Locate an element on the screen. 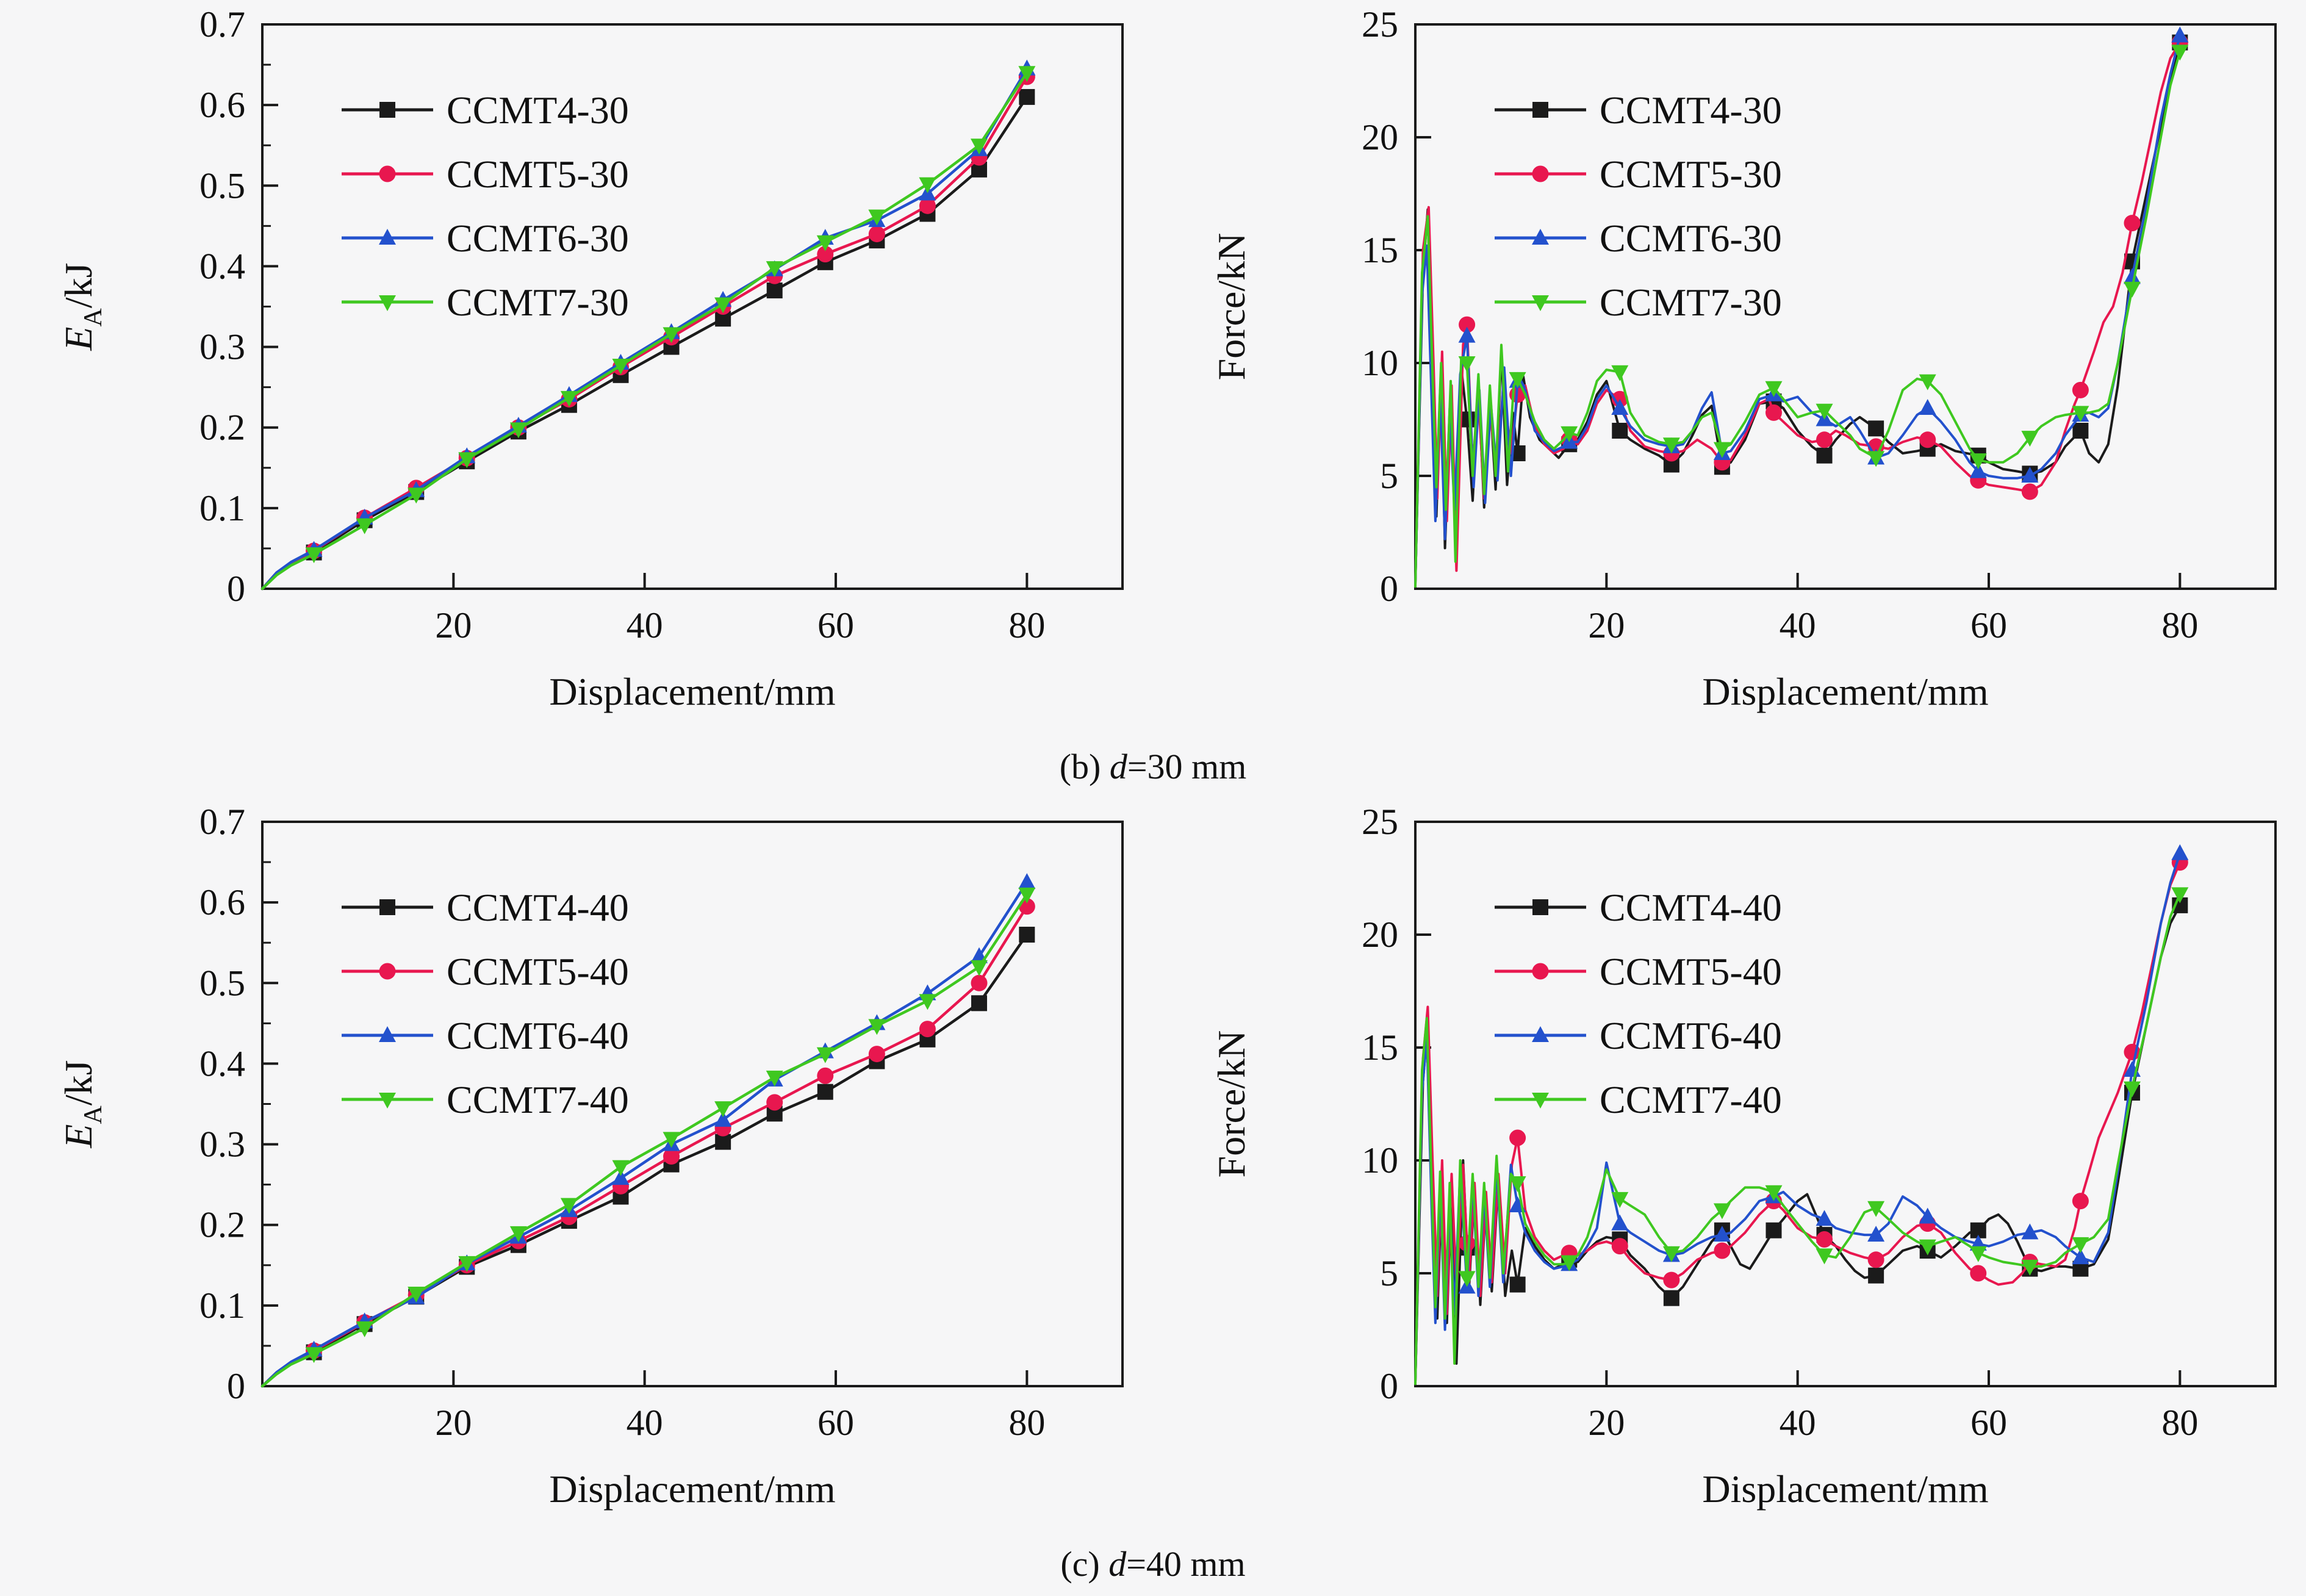  y-tick-label: 0.7 is located at coordinates (222, 24).